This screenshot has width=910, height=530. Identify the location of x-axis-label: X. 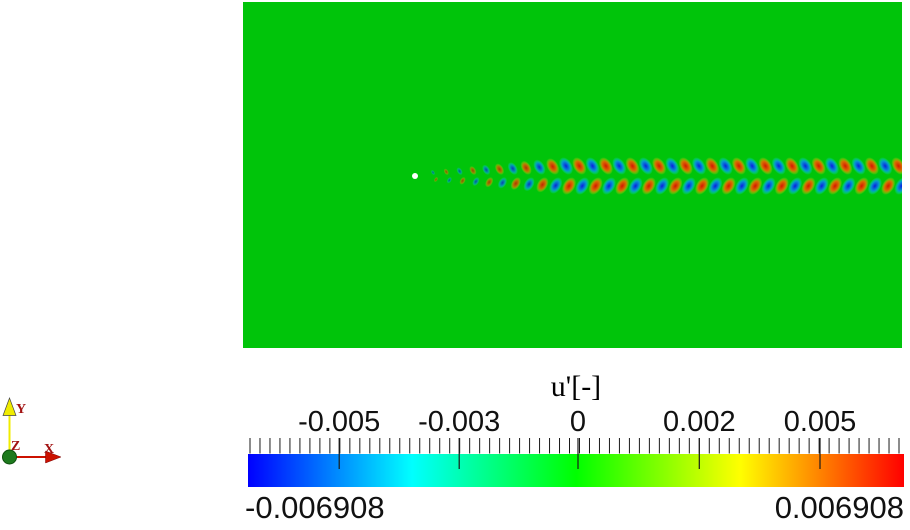
(49, 449).